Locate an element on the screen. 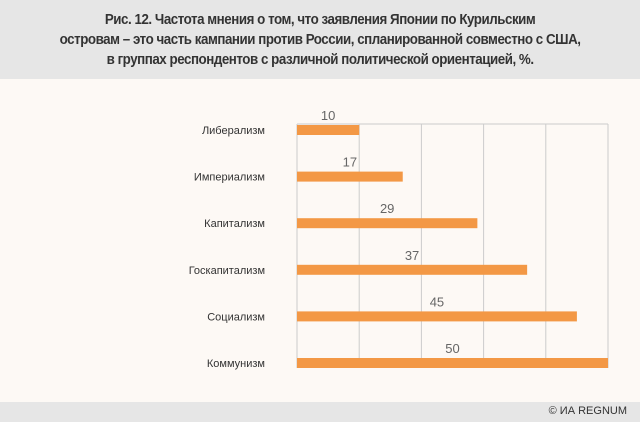 The image size is (640, 422). category-label: Империализм is located at coordinates (229, 178).